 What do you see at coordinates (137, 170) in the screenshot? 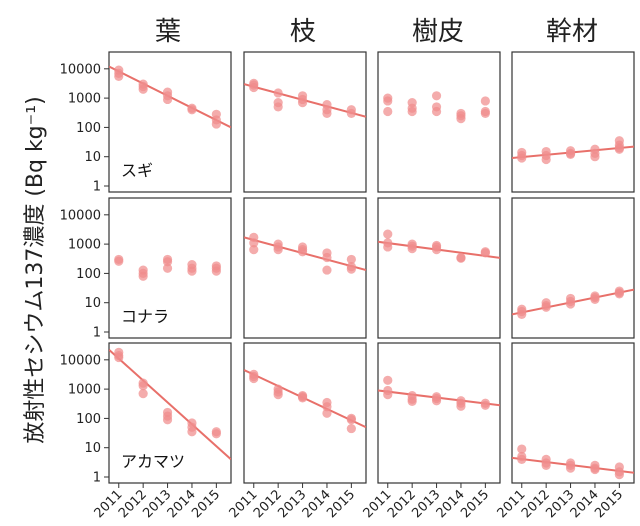
I see `species-label: スギ` at bounding box center [137, 170].